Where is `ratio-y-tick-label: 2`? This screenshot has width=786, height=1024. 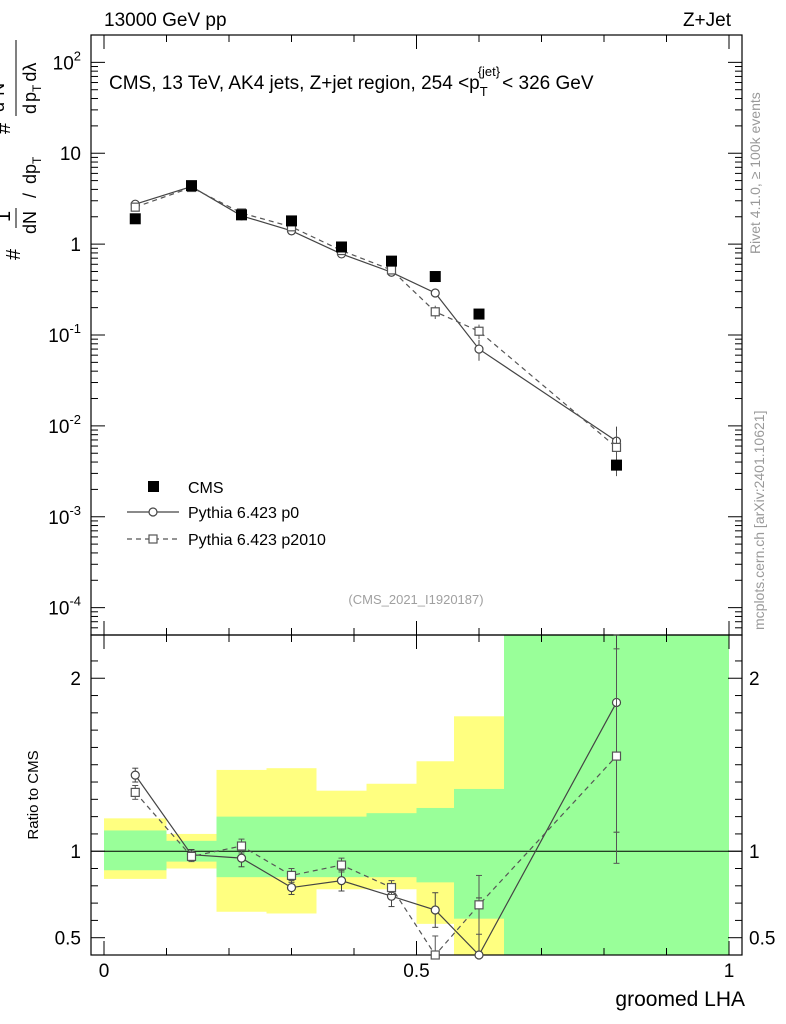
ratio-y-tick-label: 2 is located at coordinates (75, 679).